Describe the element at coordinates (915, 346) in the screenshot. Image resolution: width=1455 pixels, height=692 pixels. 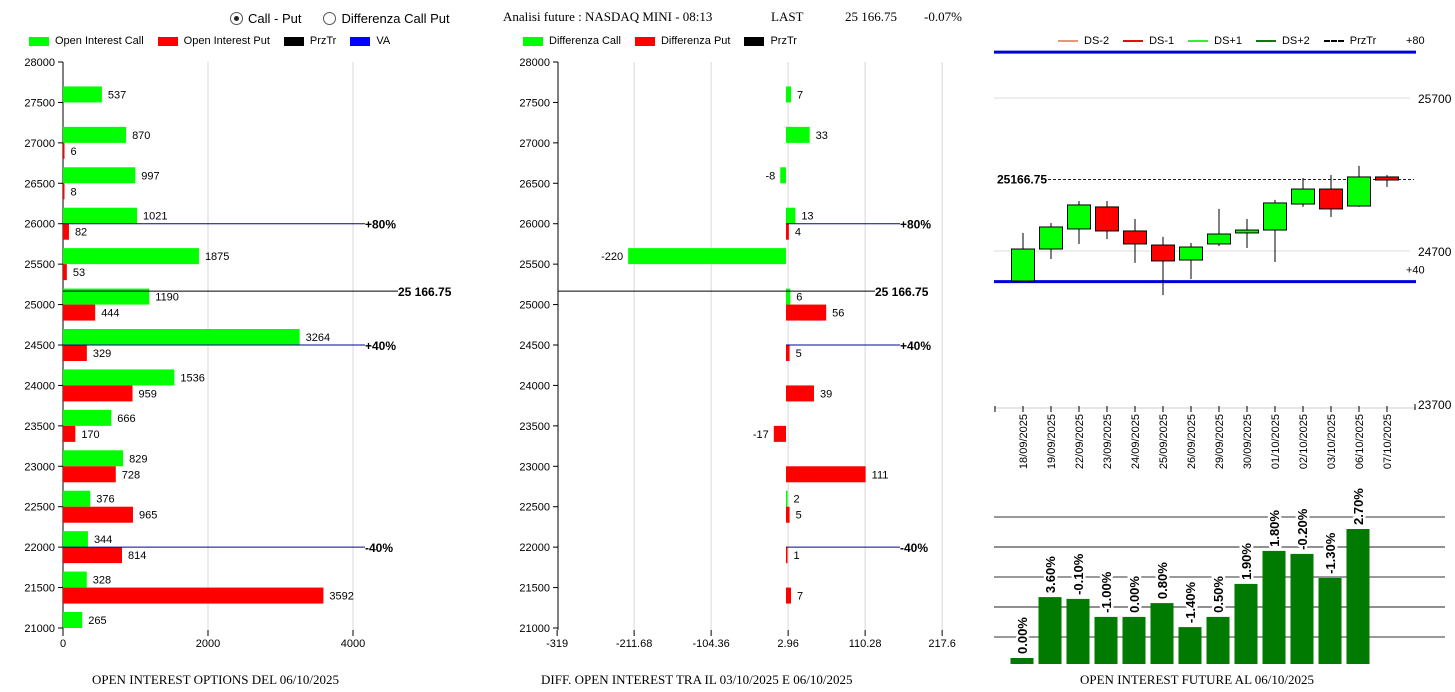
I see `va-line-label: +40%` at that location.